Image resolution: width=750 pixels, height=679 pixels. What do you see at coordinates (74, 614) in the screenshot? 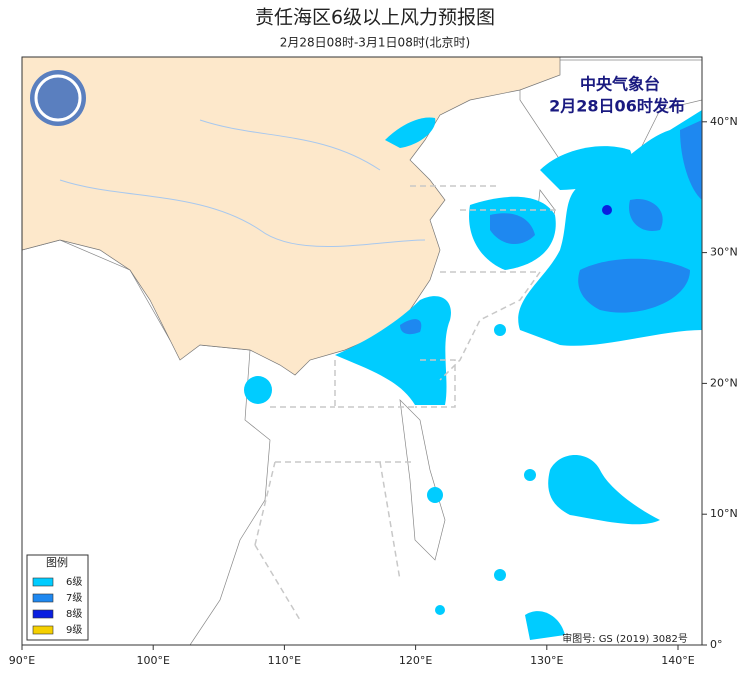
I see `legend-label: 8级` at bounding box center [74, 614].